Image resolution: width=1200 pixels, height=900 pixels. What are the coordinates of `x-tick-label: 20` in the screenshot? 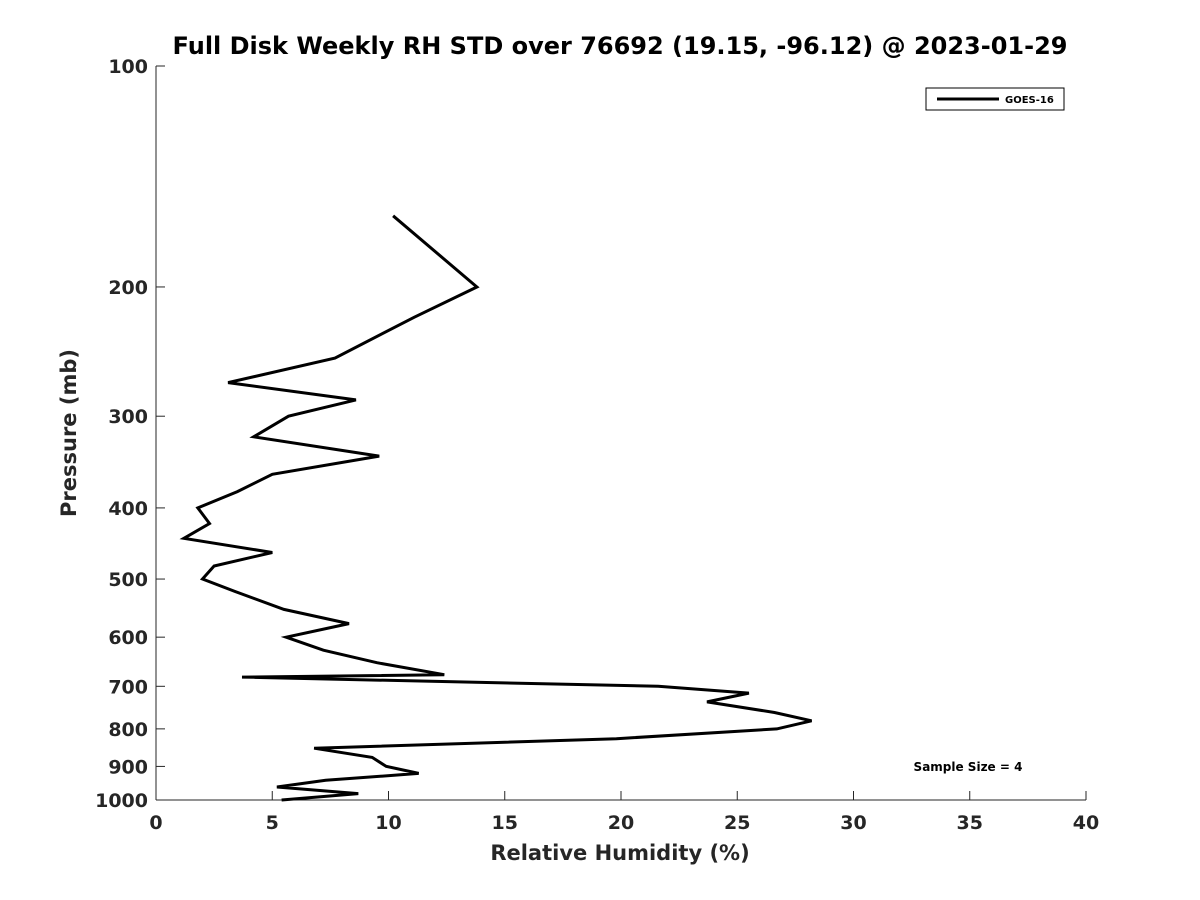 It's located at (621, 823).